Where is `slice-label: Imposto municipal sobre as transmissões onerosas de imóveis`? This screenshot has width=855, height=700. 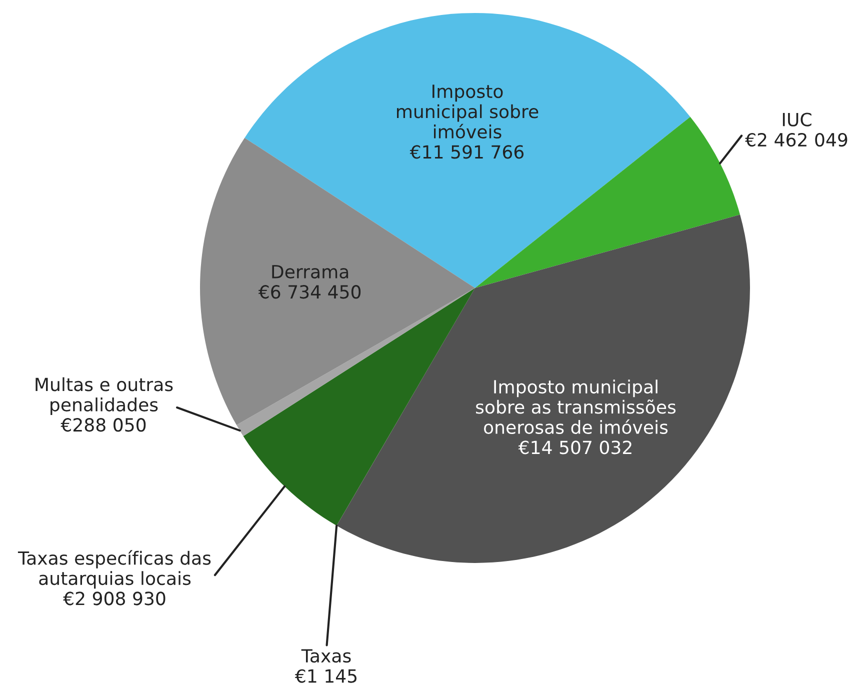
slice-label: Imposto municipal sobre as transmissões onerosas de imóveis is located at coordinates (576, 407).